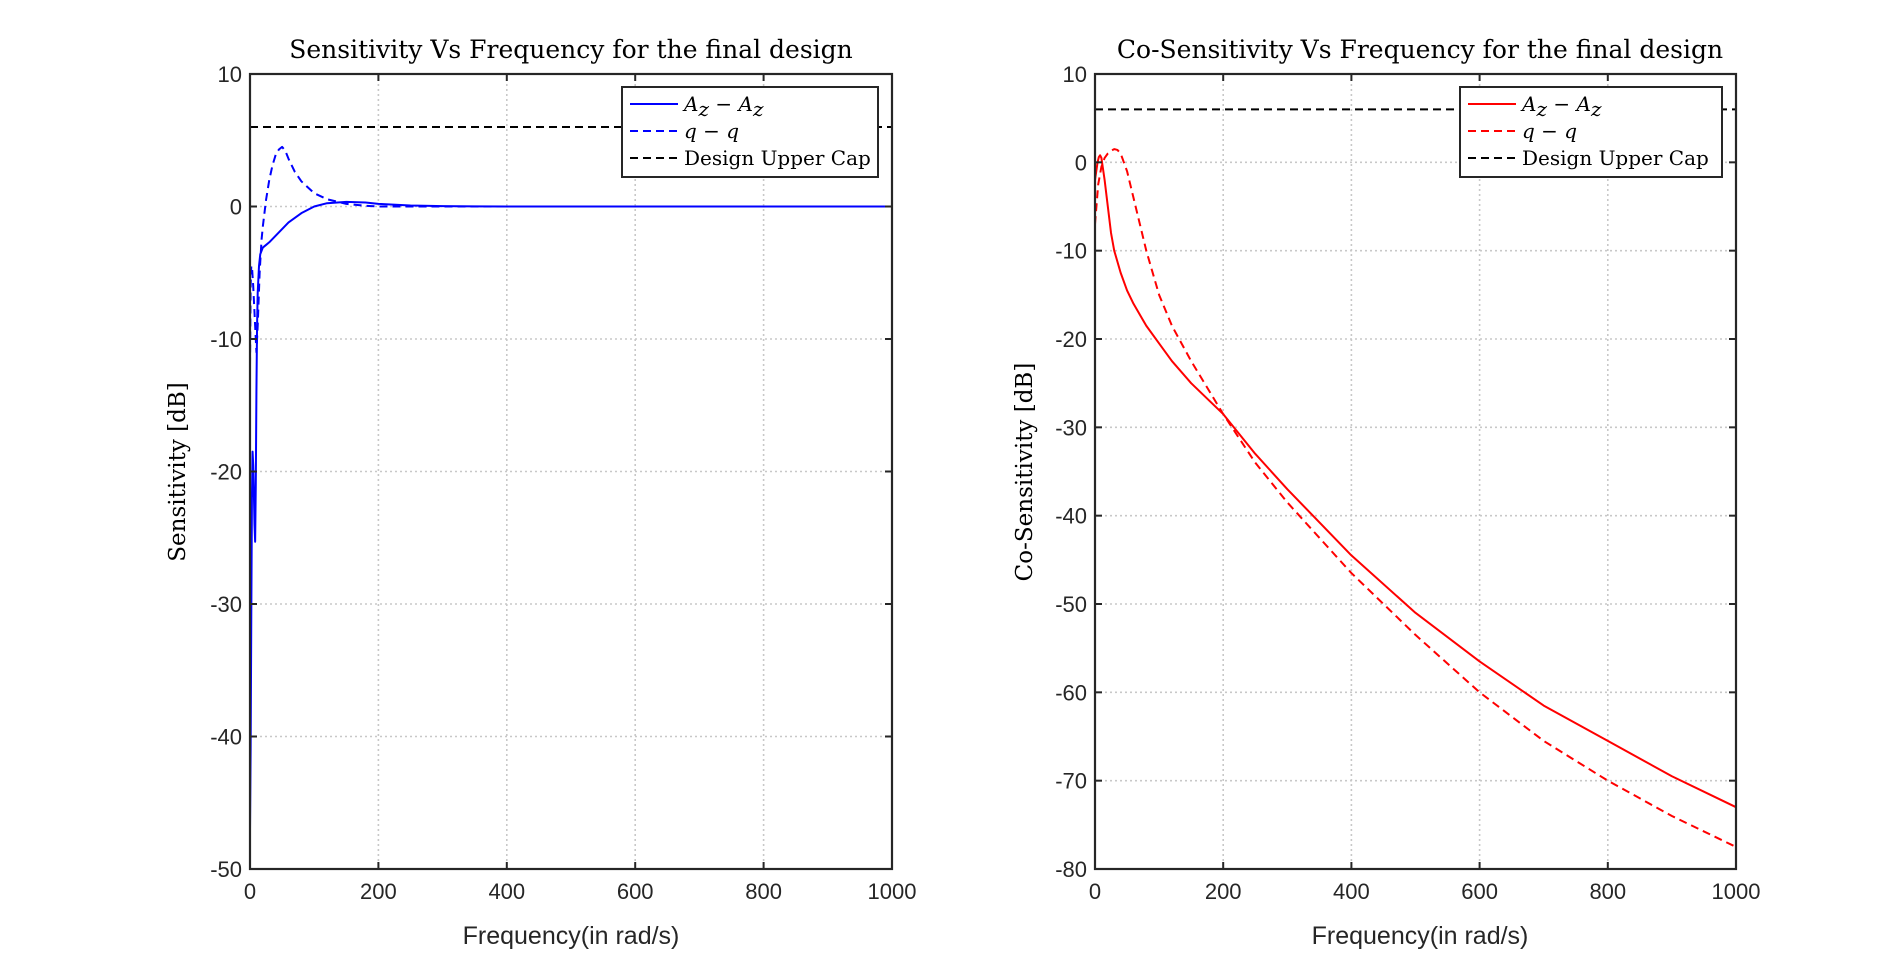 Image resolution: width=1902 pixels, height=969 pixels. I want to click on series-line-q-q, so click(571, 255).